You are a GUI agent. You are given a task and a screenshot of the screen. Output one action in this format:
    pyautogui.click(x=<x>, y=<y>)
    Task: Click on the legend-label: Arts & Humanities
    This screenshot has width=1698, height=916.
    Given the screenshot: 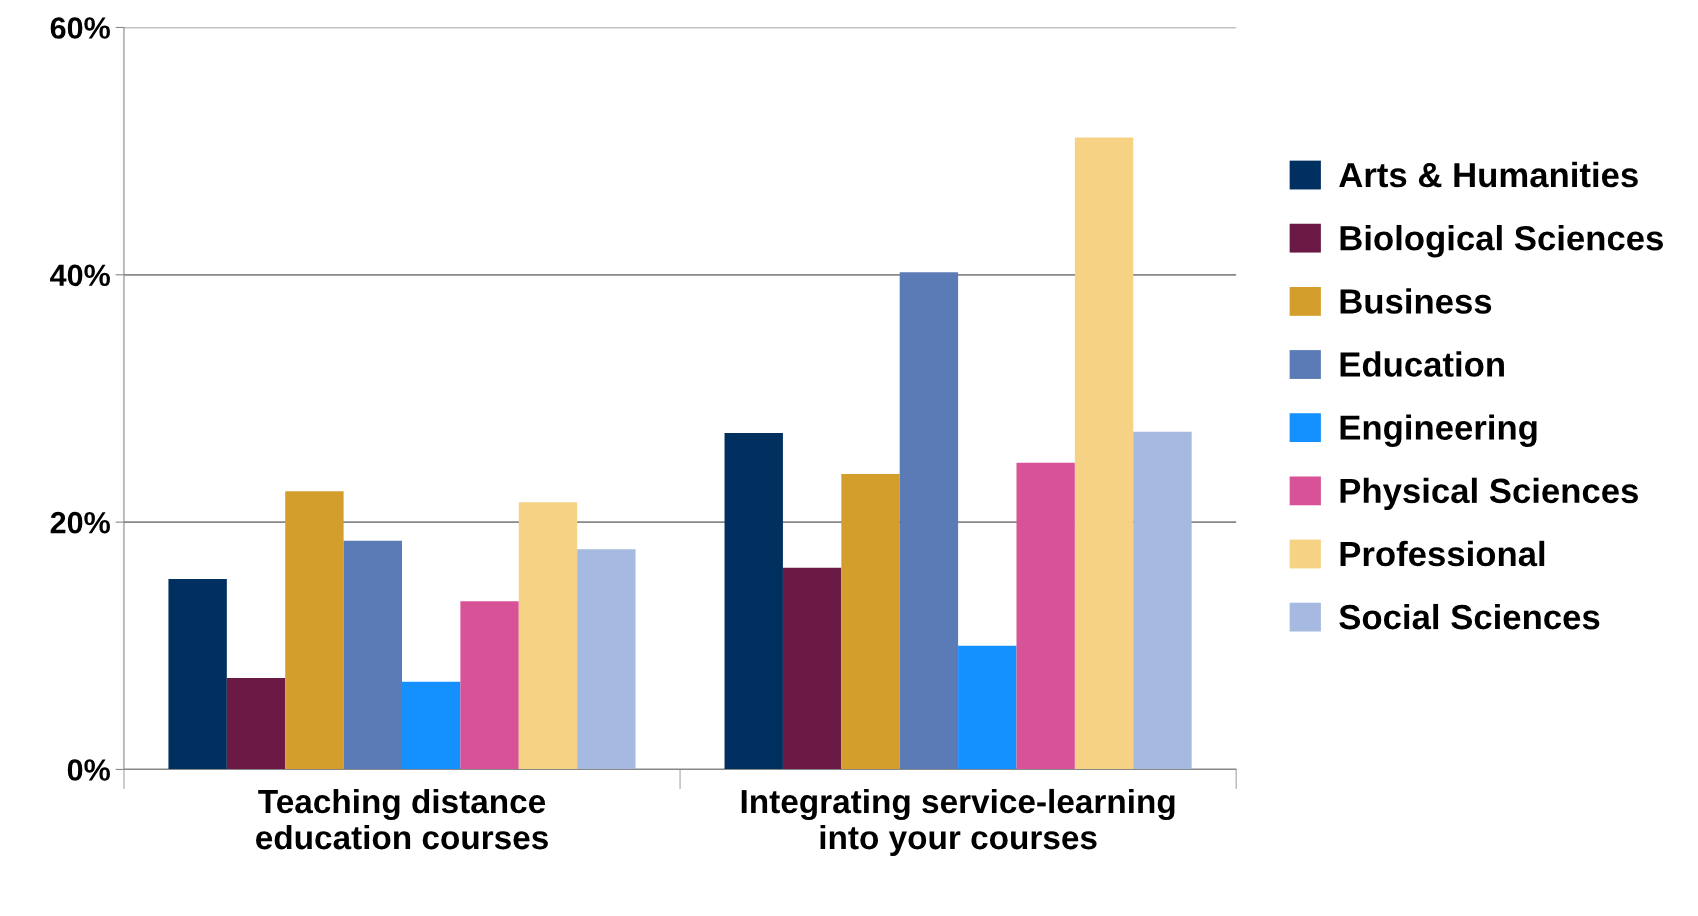 What is the action you would take?
    pyautogui.click(x=1488, y=174)
    